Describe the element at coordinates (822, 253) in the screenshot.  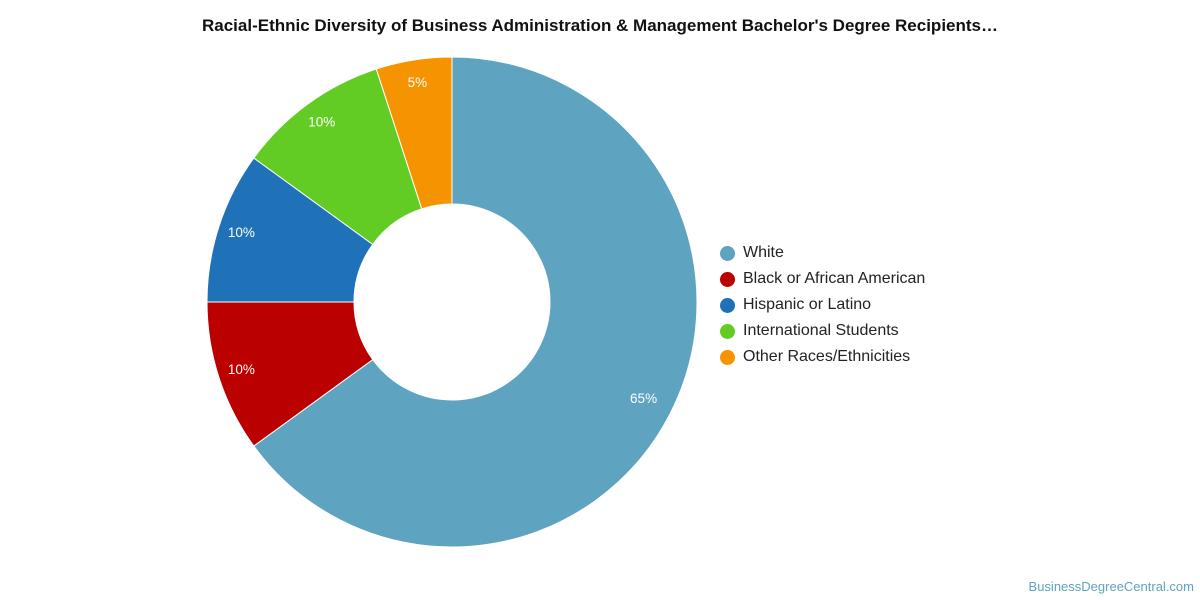
I see `legend-item-white: White` at that location.